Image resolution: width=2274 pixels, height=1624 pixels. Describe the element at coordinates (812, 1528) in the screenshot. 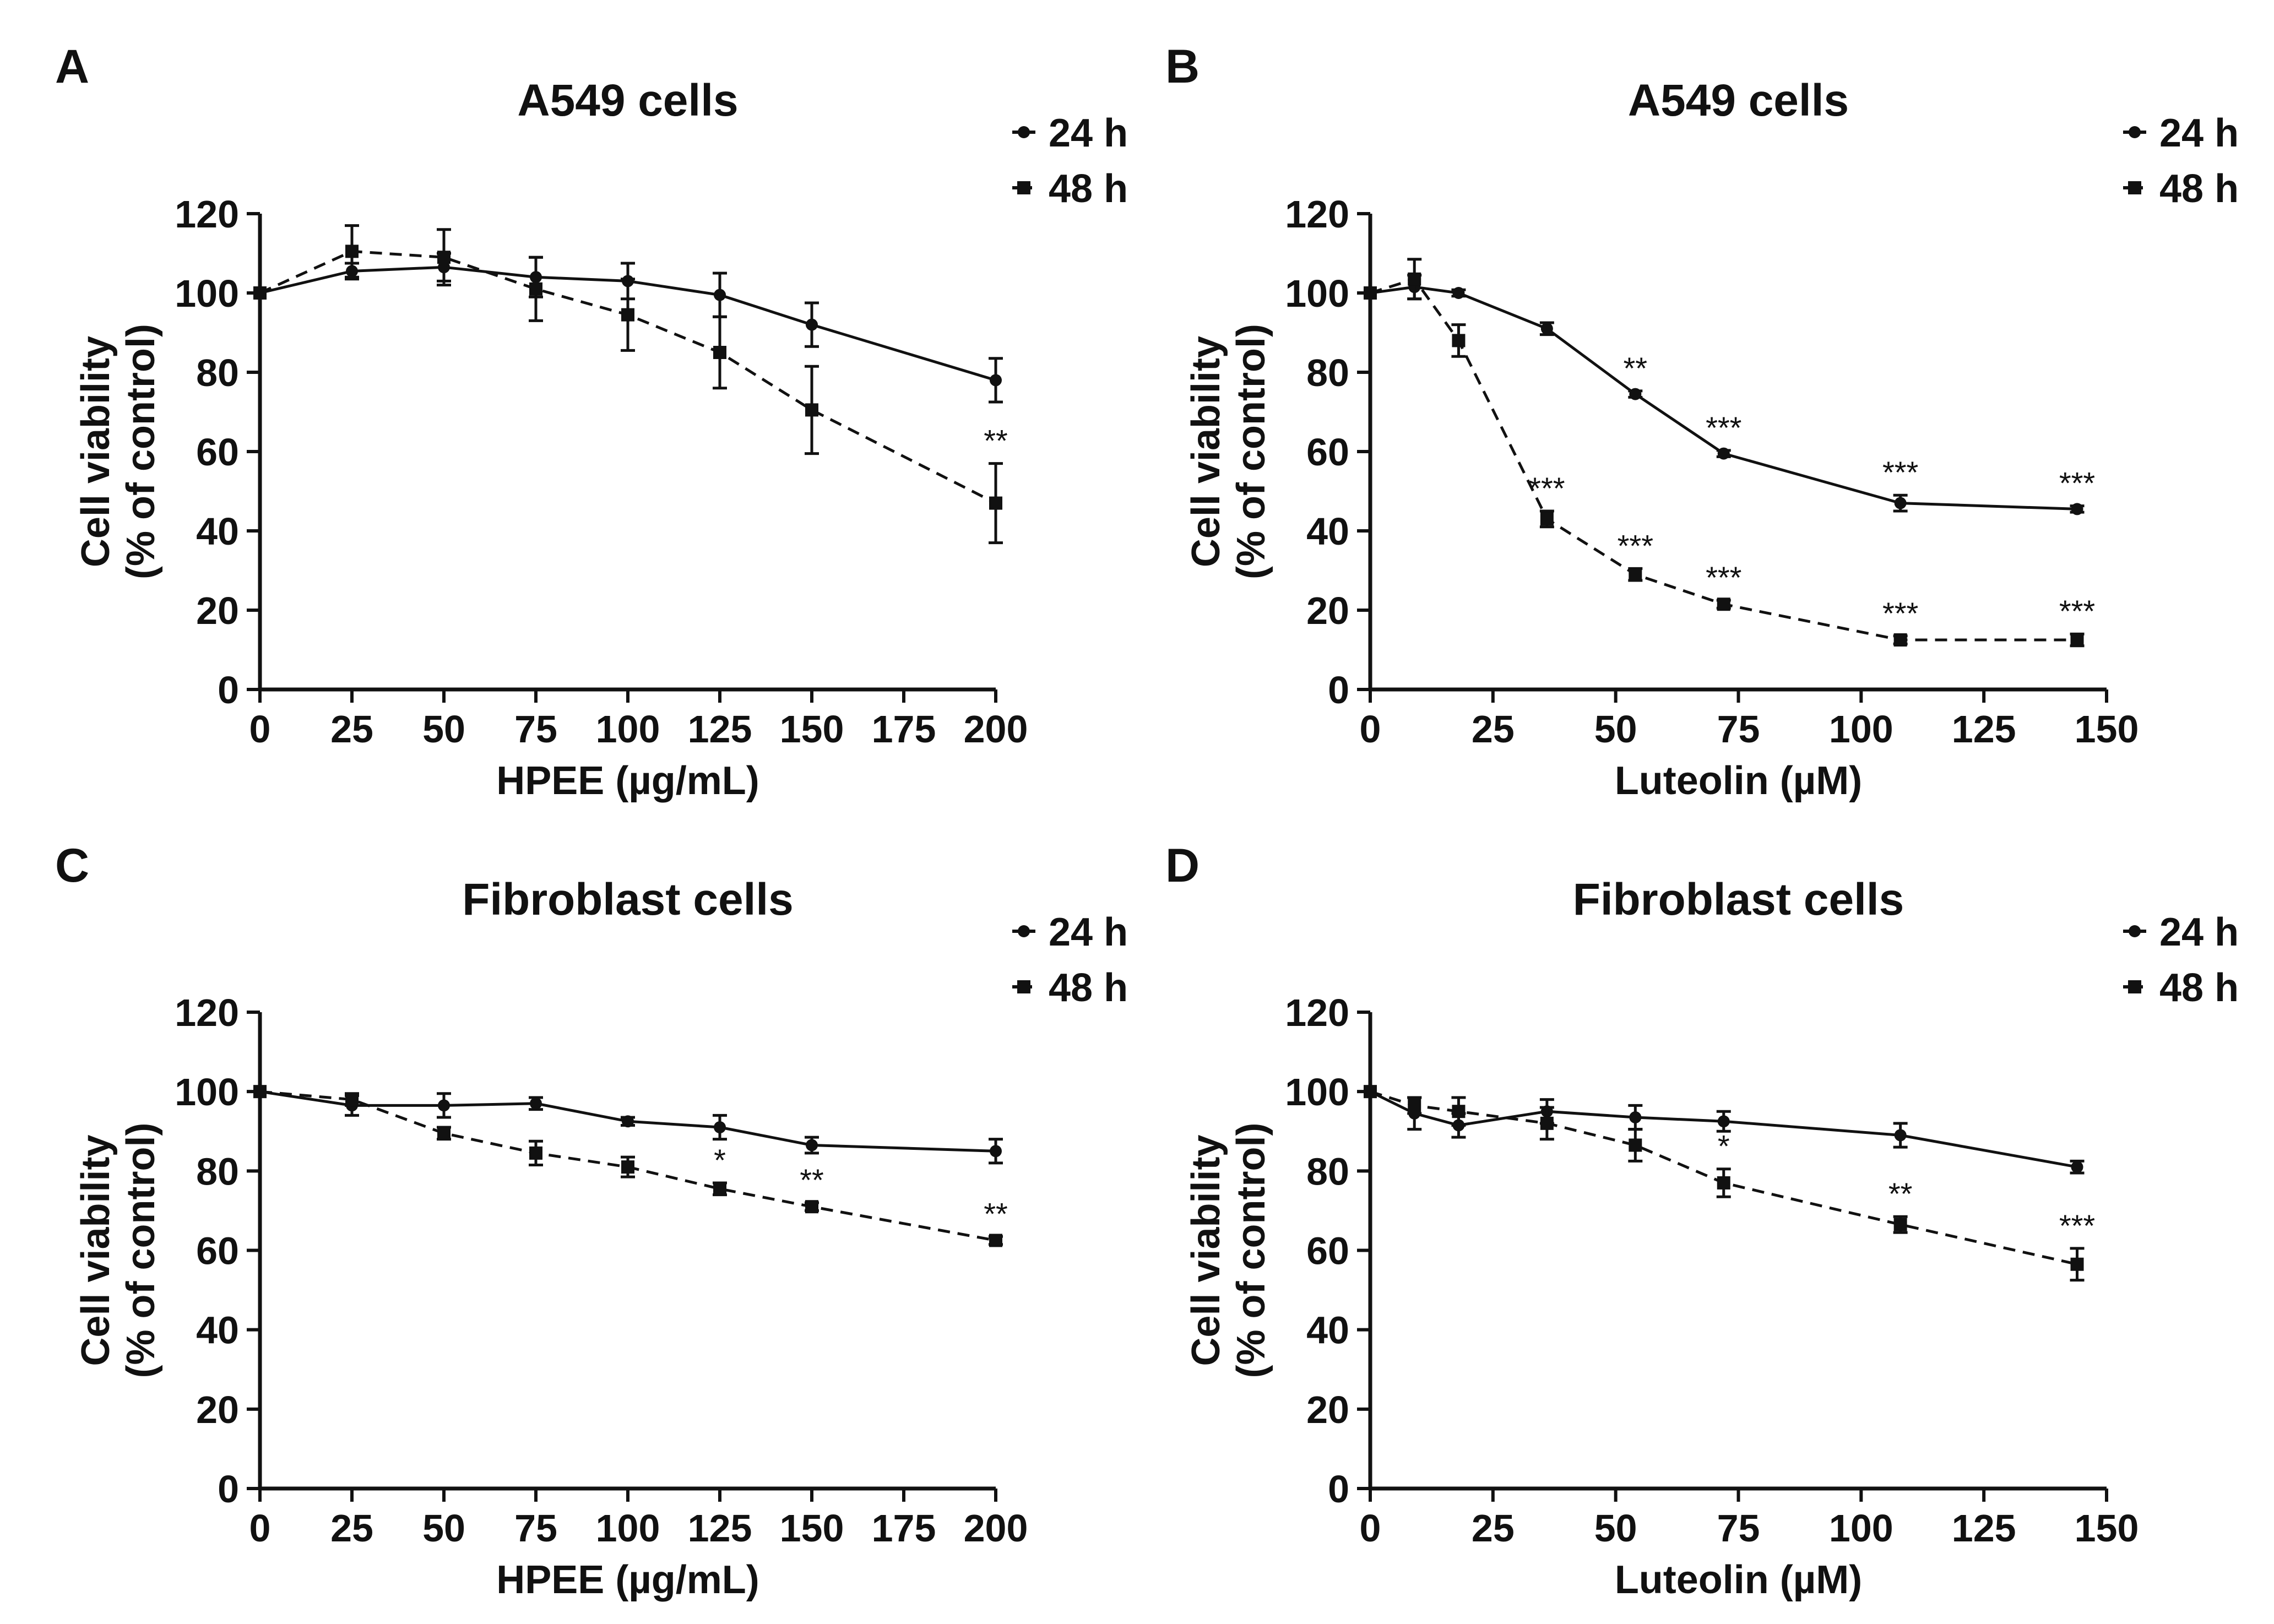

I see `x-tick-label: 150` at that location.